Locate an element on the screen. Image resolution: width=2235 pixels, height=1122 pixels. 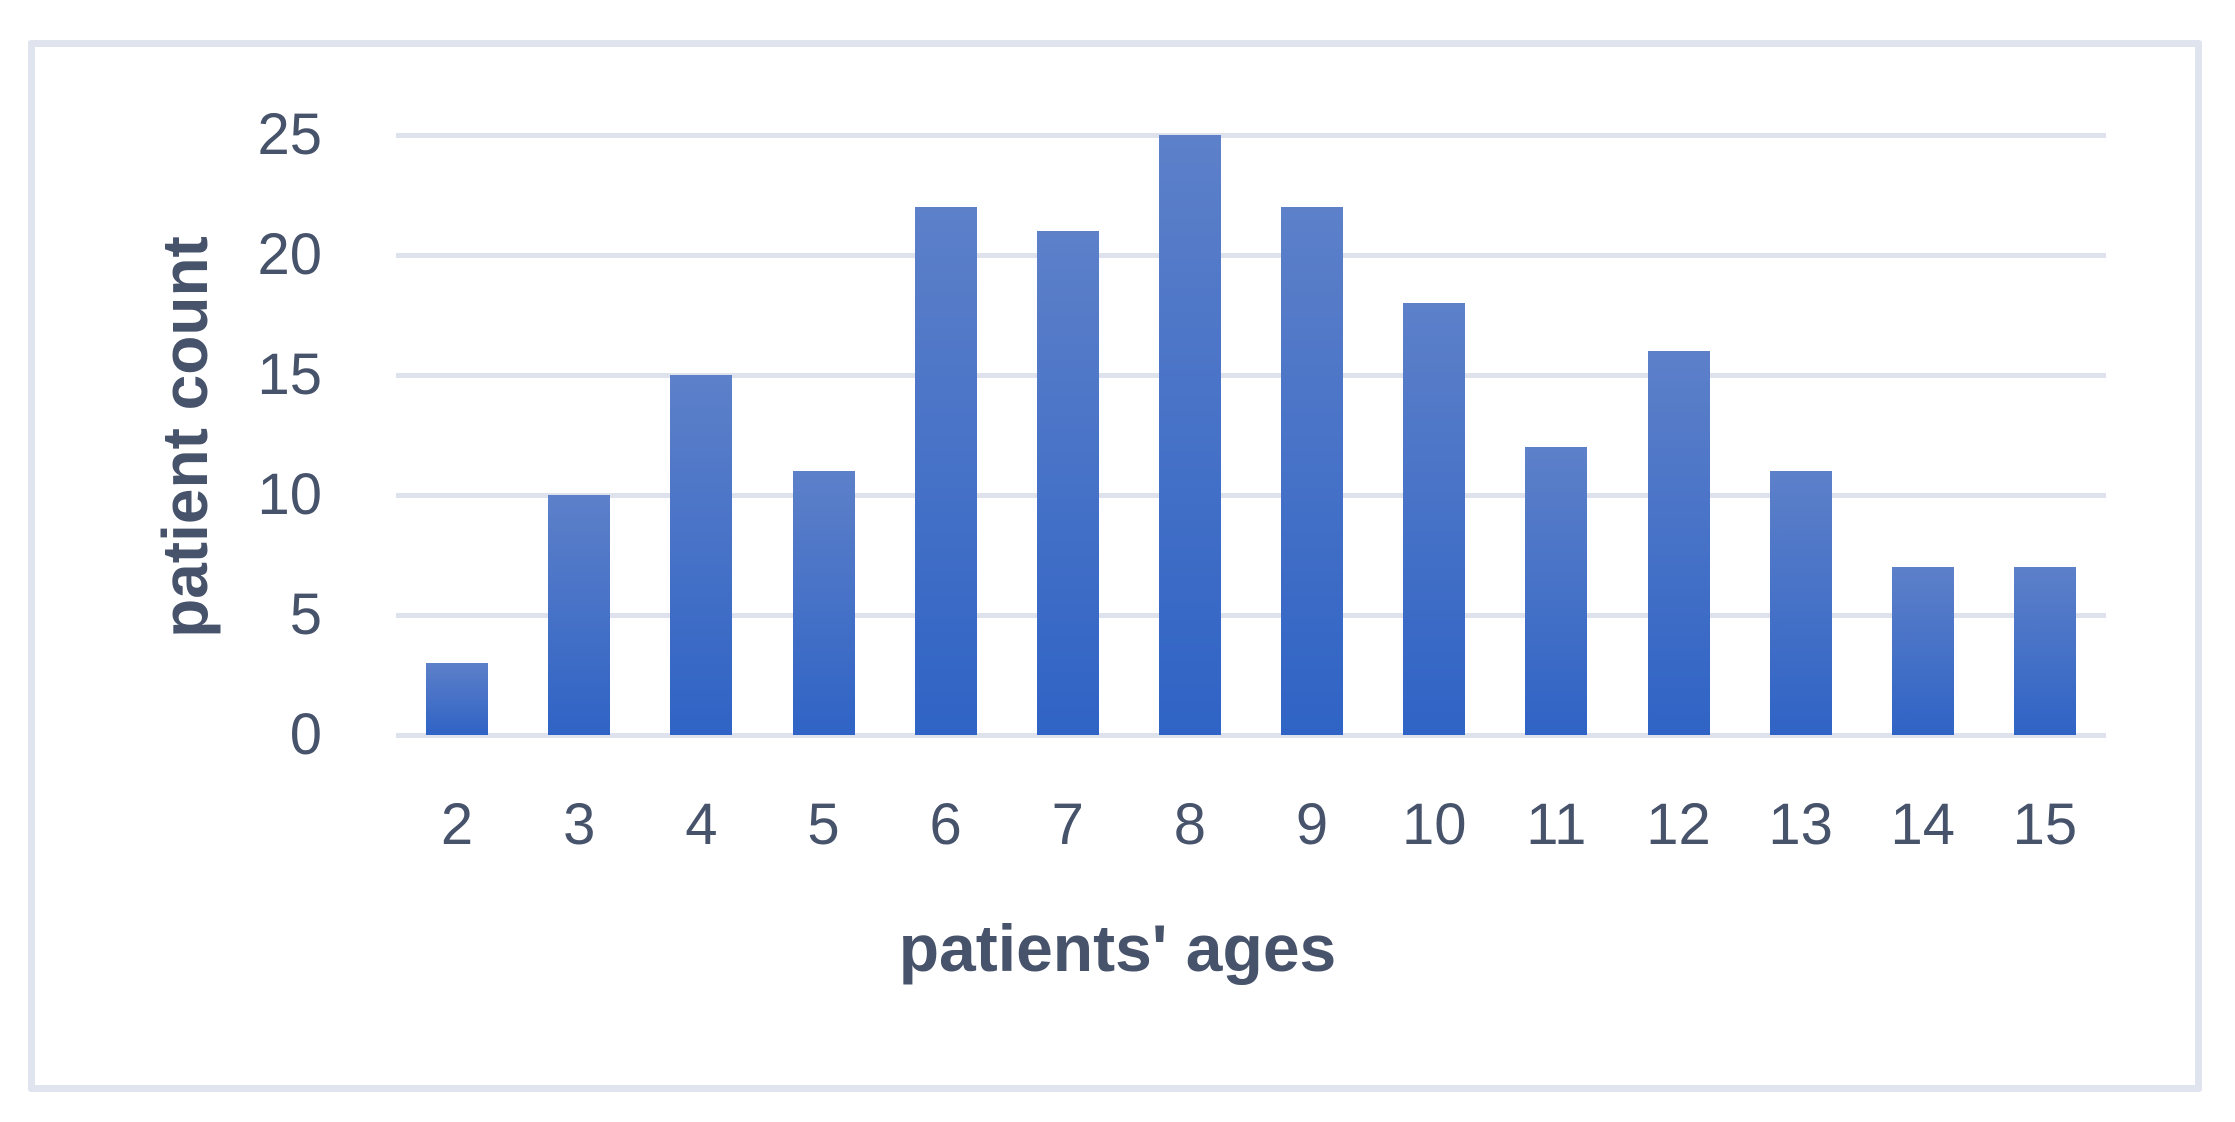
x-tick-label: 15 is located at coordinates (2045, 824).